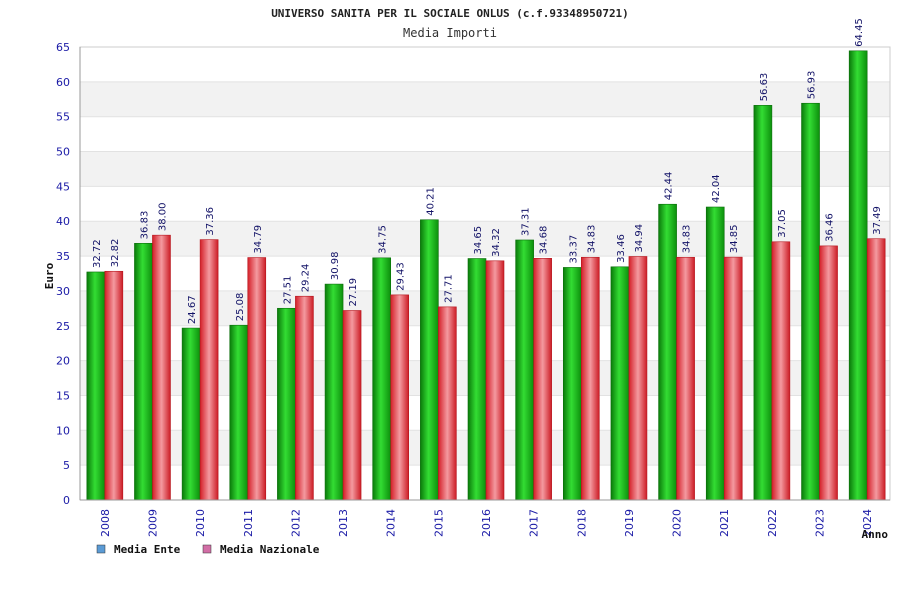  I want to click on value-label: 42.04, so click(716, 188).